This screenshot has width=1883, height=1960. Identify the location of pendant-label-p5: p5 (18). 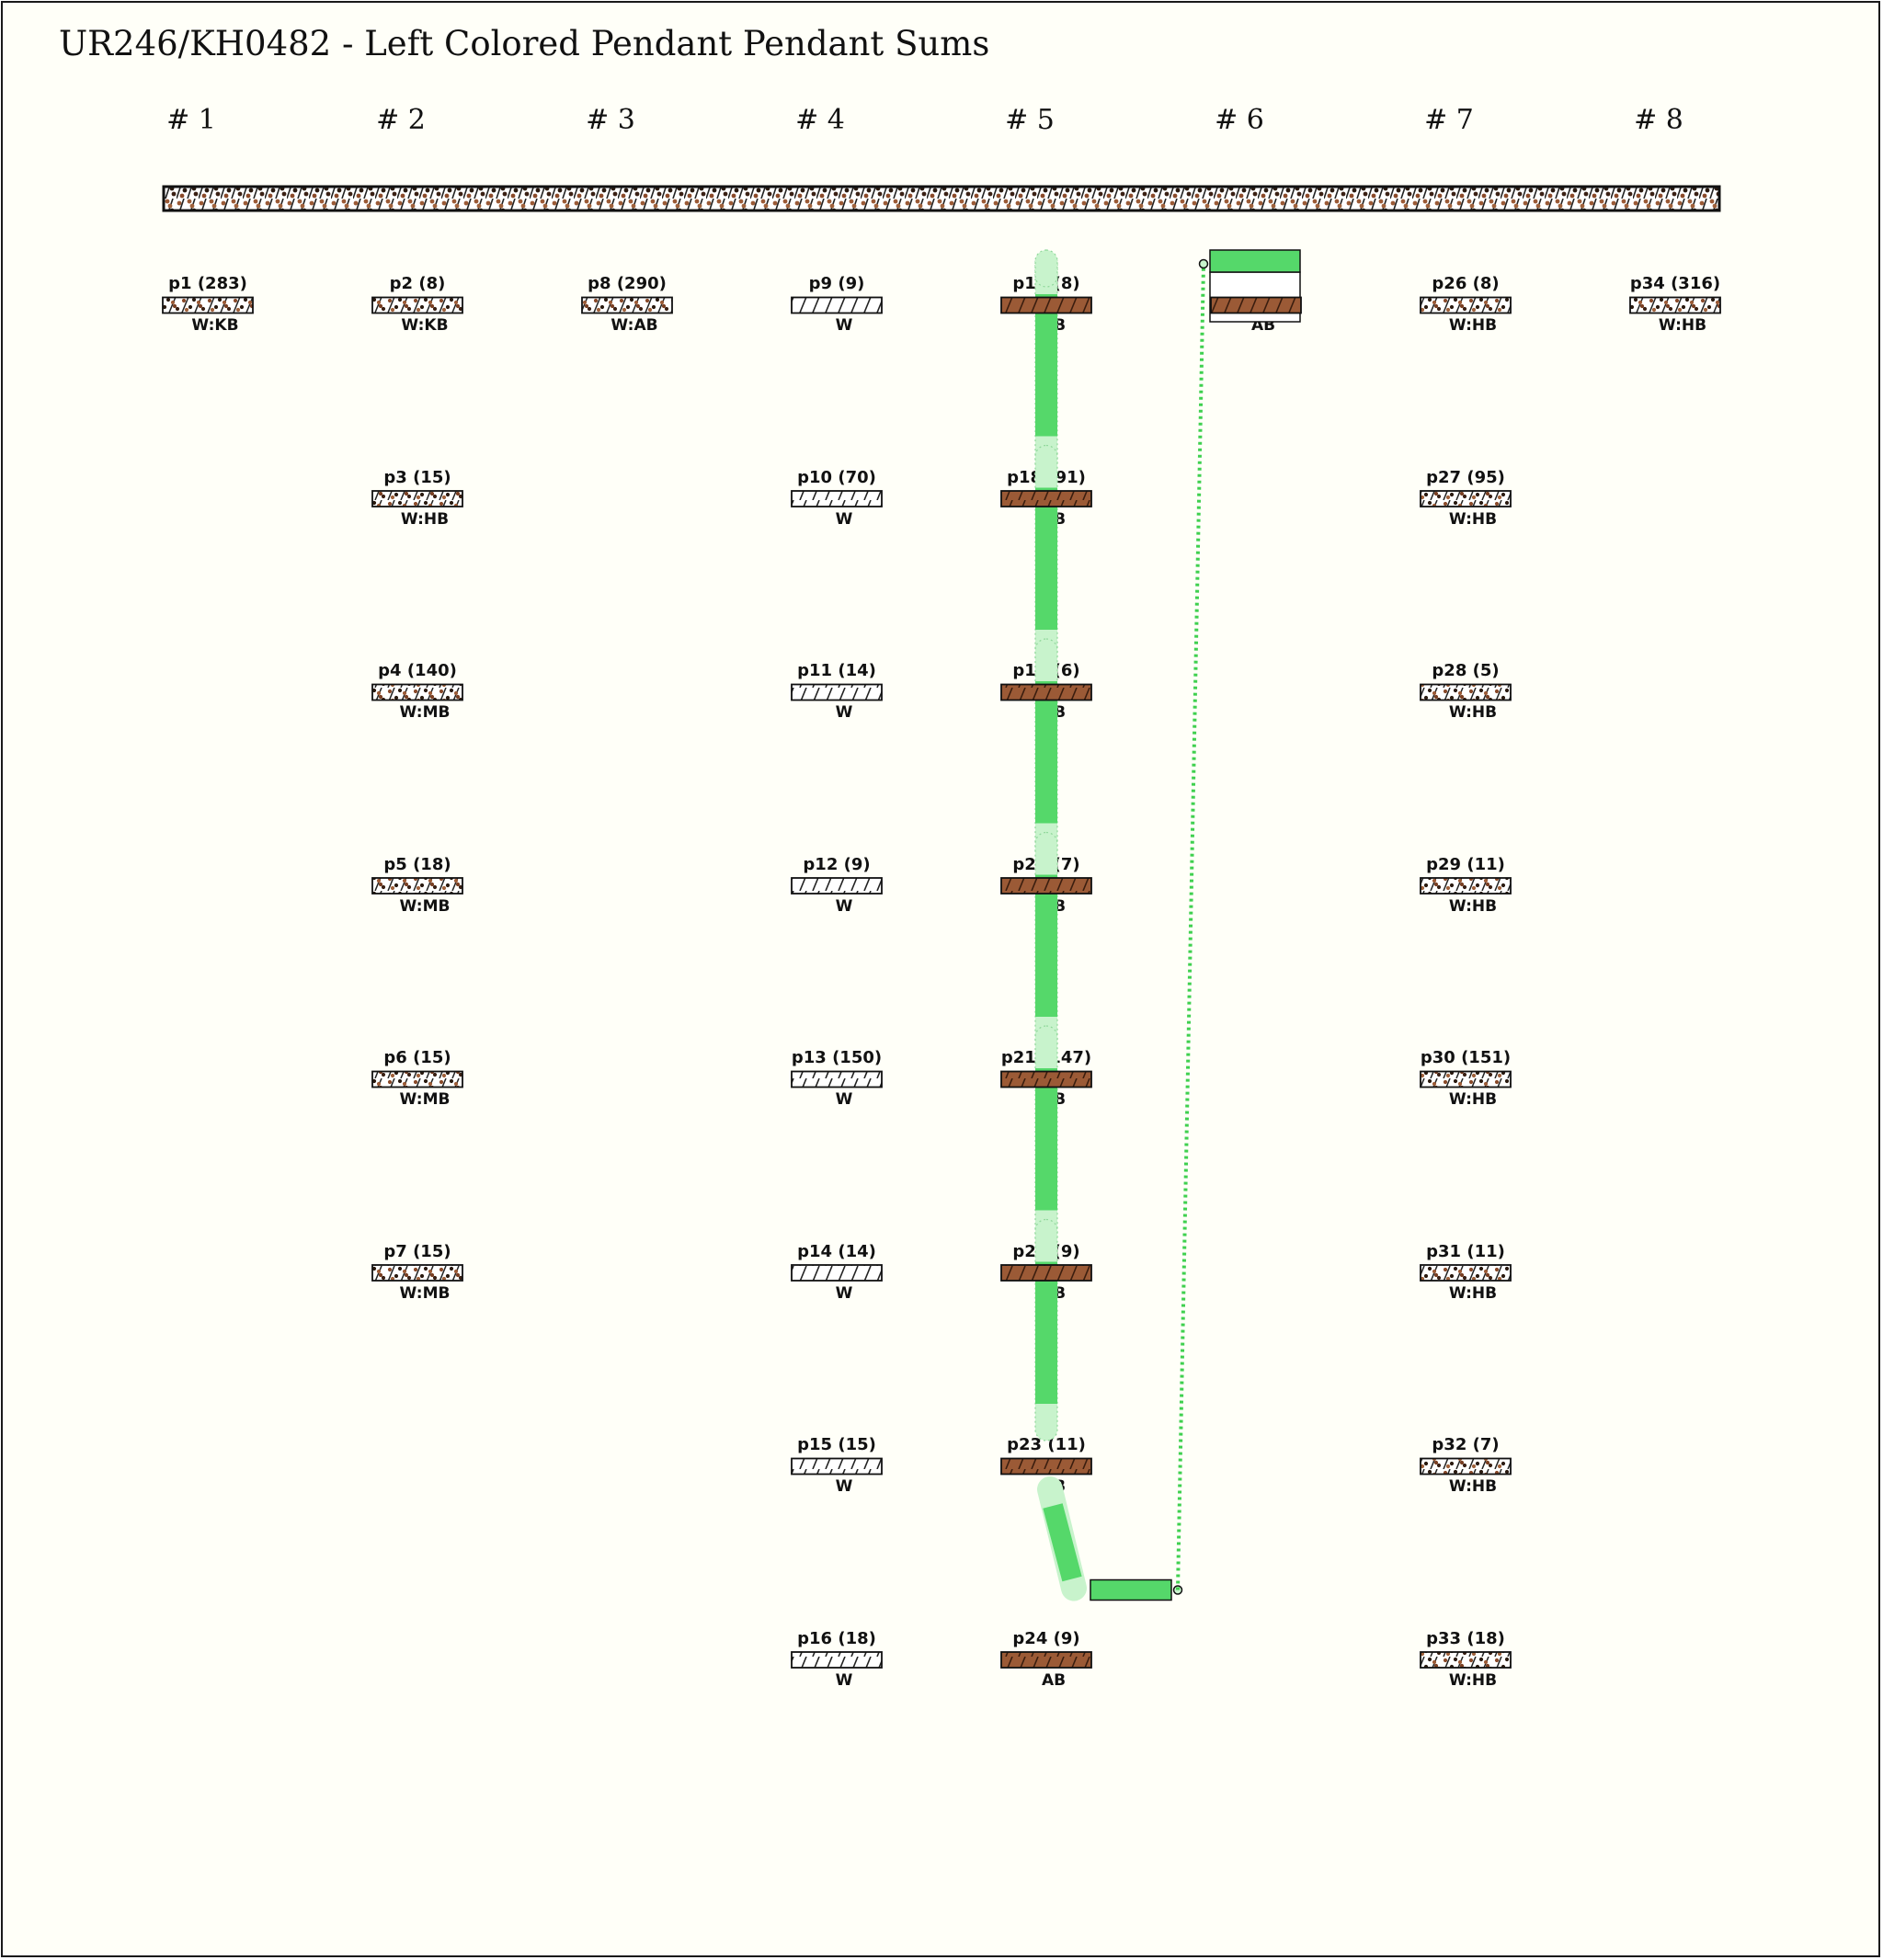
(417, 864).